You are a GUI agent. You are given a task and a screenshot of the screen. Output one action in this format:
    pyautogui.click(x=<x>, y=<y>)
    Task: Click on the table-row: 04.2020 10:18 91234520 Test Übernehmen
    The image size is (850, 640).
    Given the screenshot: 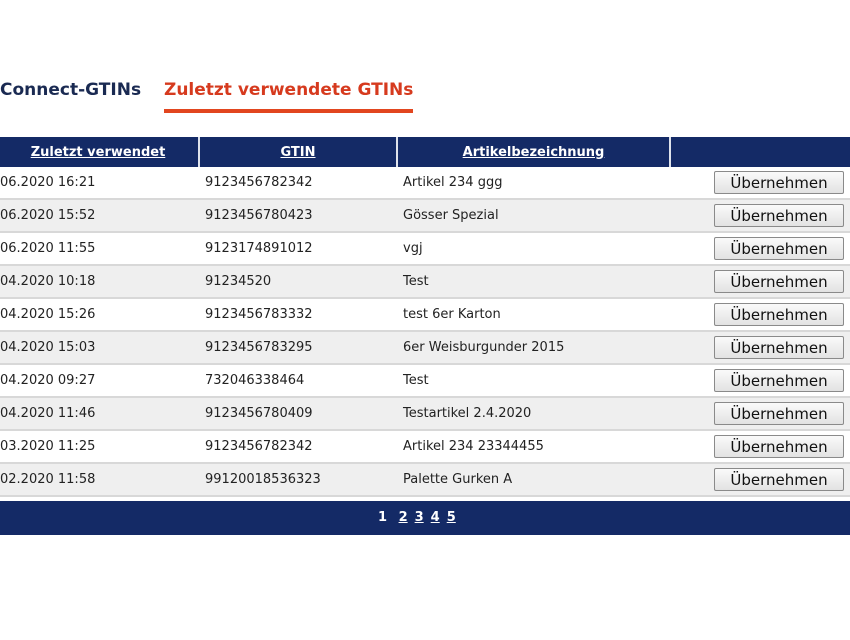 What is the action you would take?
    pyautogui.click(x=425, y=282)
    